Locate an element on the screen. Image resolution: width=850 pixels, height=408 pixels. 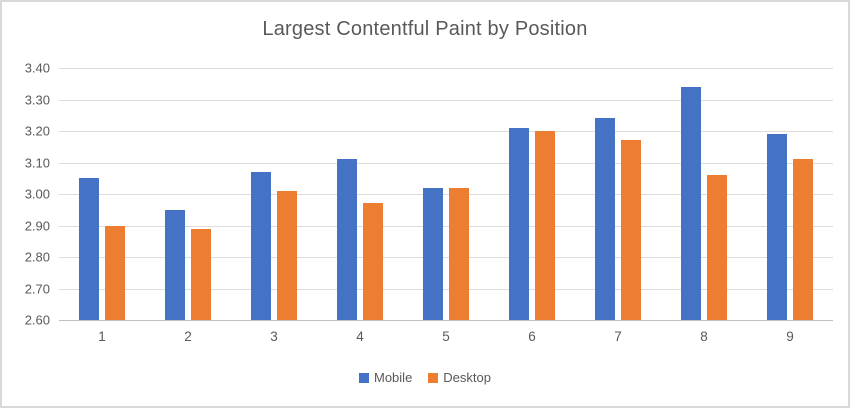
x-axis-tick-label: 8 is located at coordinates (704, 336).